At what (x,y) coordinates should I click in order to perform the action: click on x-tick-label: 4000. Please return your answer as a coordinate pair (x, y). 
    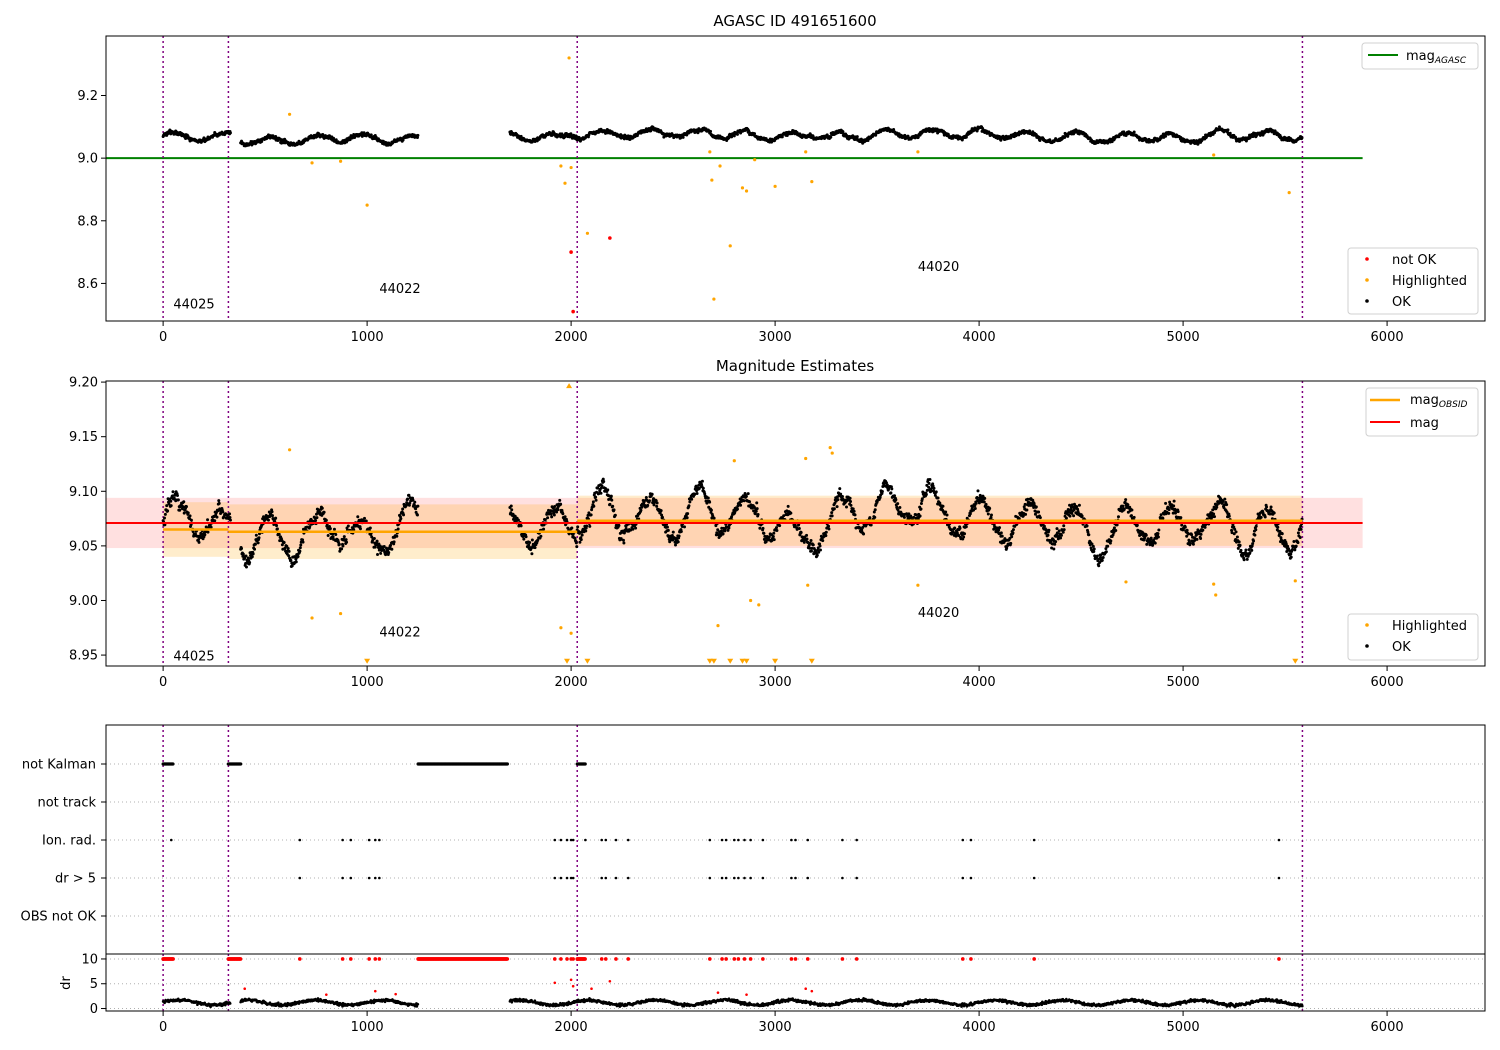
    Looking at the image, I should click on (979, 682).